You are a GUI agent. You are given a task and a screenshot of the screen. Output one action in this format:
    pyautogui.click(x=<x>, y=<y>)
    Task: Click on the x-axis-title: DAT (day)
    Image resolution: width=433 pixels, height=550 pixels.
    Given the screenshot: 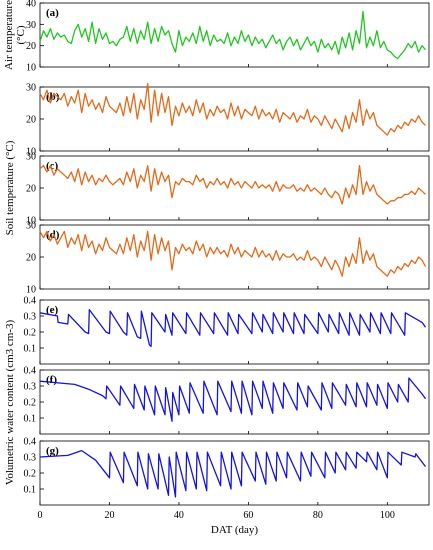 What is the action you would take?
    pyautogui.click(x=234, y=530)
    